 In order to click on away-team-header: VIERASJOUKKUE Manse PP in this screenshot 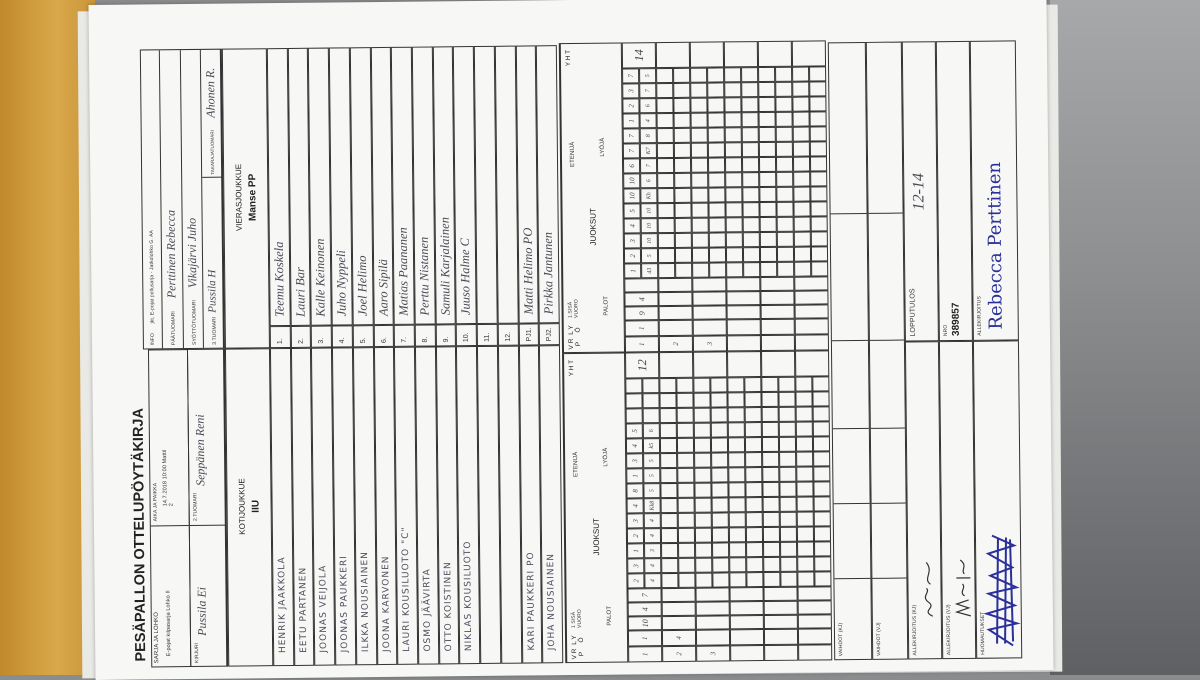, I will do `click(245, 198)`.